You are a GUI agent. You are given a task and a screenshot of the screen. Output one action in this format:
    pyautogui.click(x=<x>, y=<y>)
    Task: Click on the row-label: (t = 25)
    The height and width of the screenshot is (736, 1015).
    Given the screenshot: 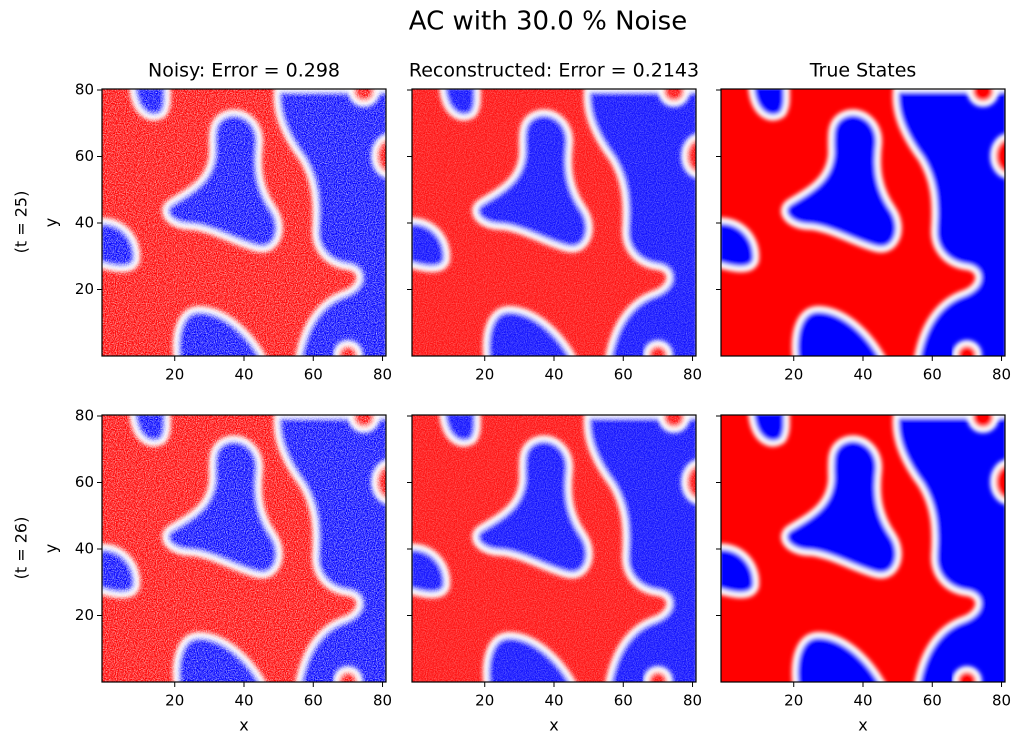 What is the action you would take?
    pyautogui.click(x=21, y=222)
    